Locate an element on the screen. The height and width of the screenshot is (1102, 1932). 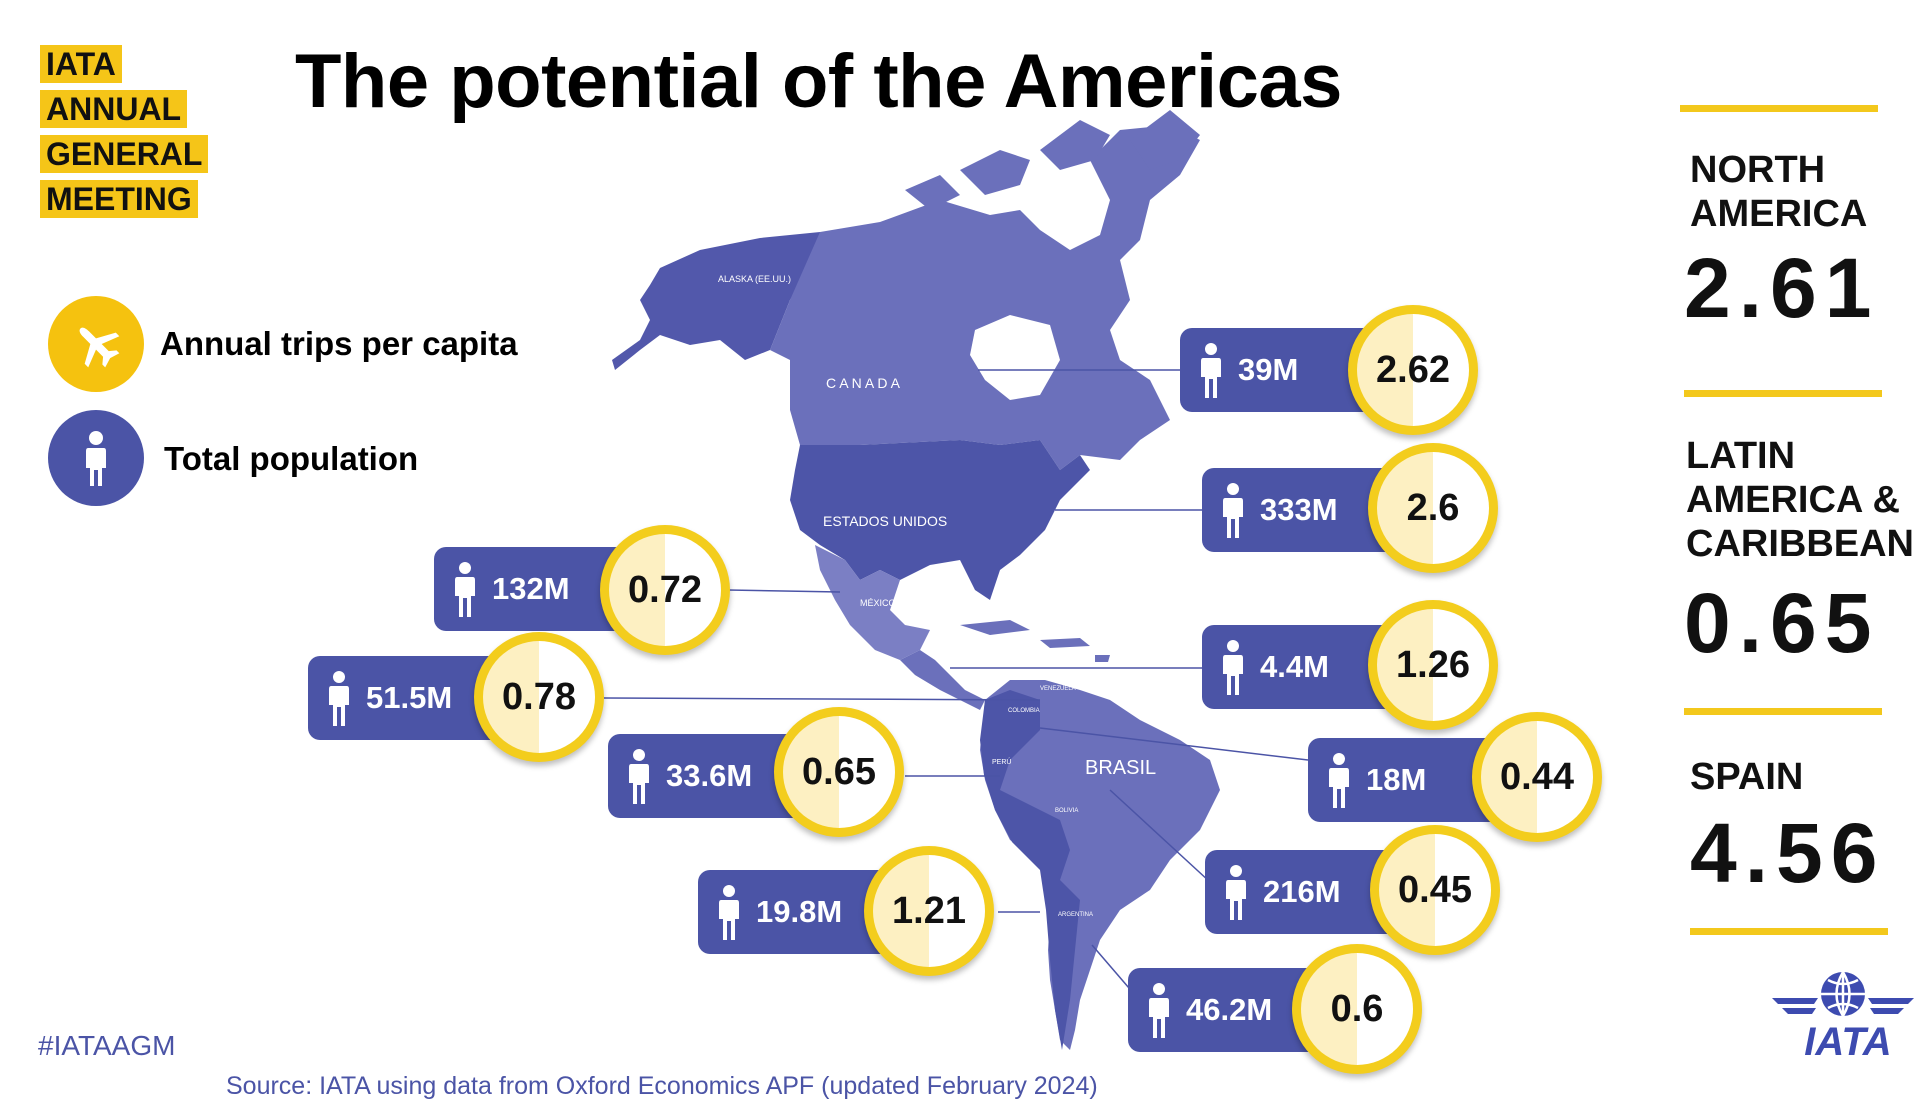
trips-value: 0.78 is located at coordinates (539, 697).